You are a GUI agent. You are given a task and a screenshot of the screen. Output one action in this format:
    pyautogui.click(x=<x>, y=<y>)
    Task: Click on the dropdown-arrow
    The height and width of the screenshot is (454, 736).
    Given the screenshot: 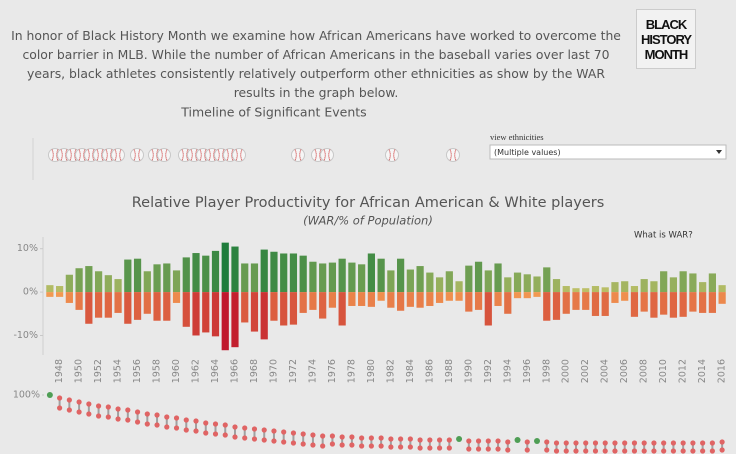 What is the action you would take?
    pyautogui.click(x=719, y=152)
    